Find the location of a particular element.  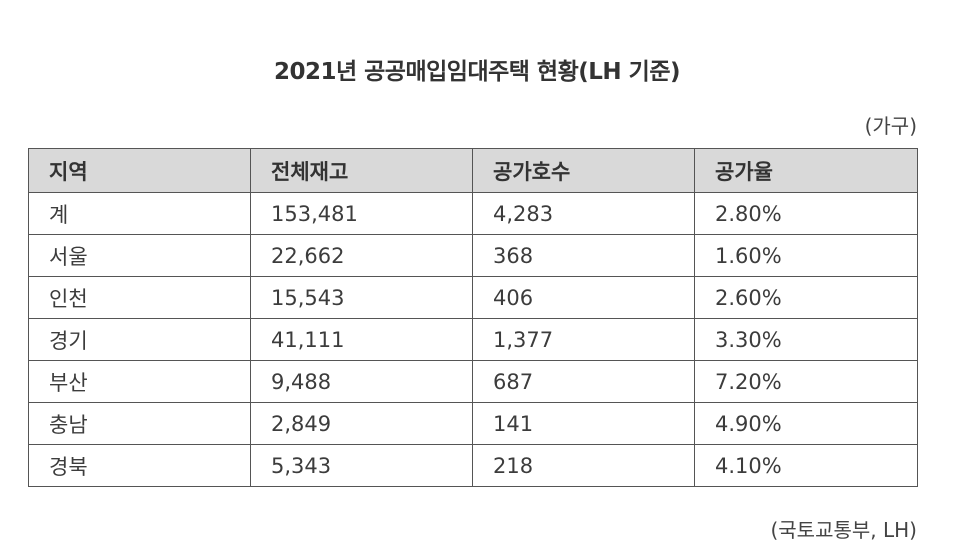

cell-total-stock: 41,111 is located at coordinates (361, 339).